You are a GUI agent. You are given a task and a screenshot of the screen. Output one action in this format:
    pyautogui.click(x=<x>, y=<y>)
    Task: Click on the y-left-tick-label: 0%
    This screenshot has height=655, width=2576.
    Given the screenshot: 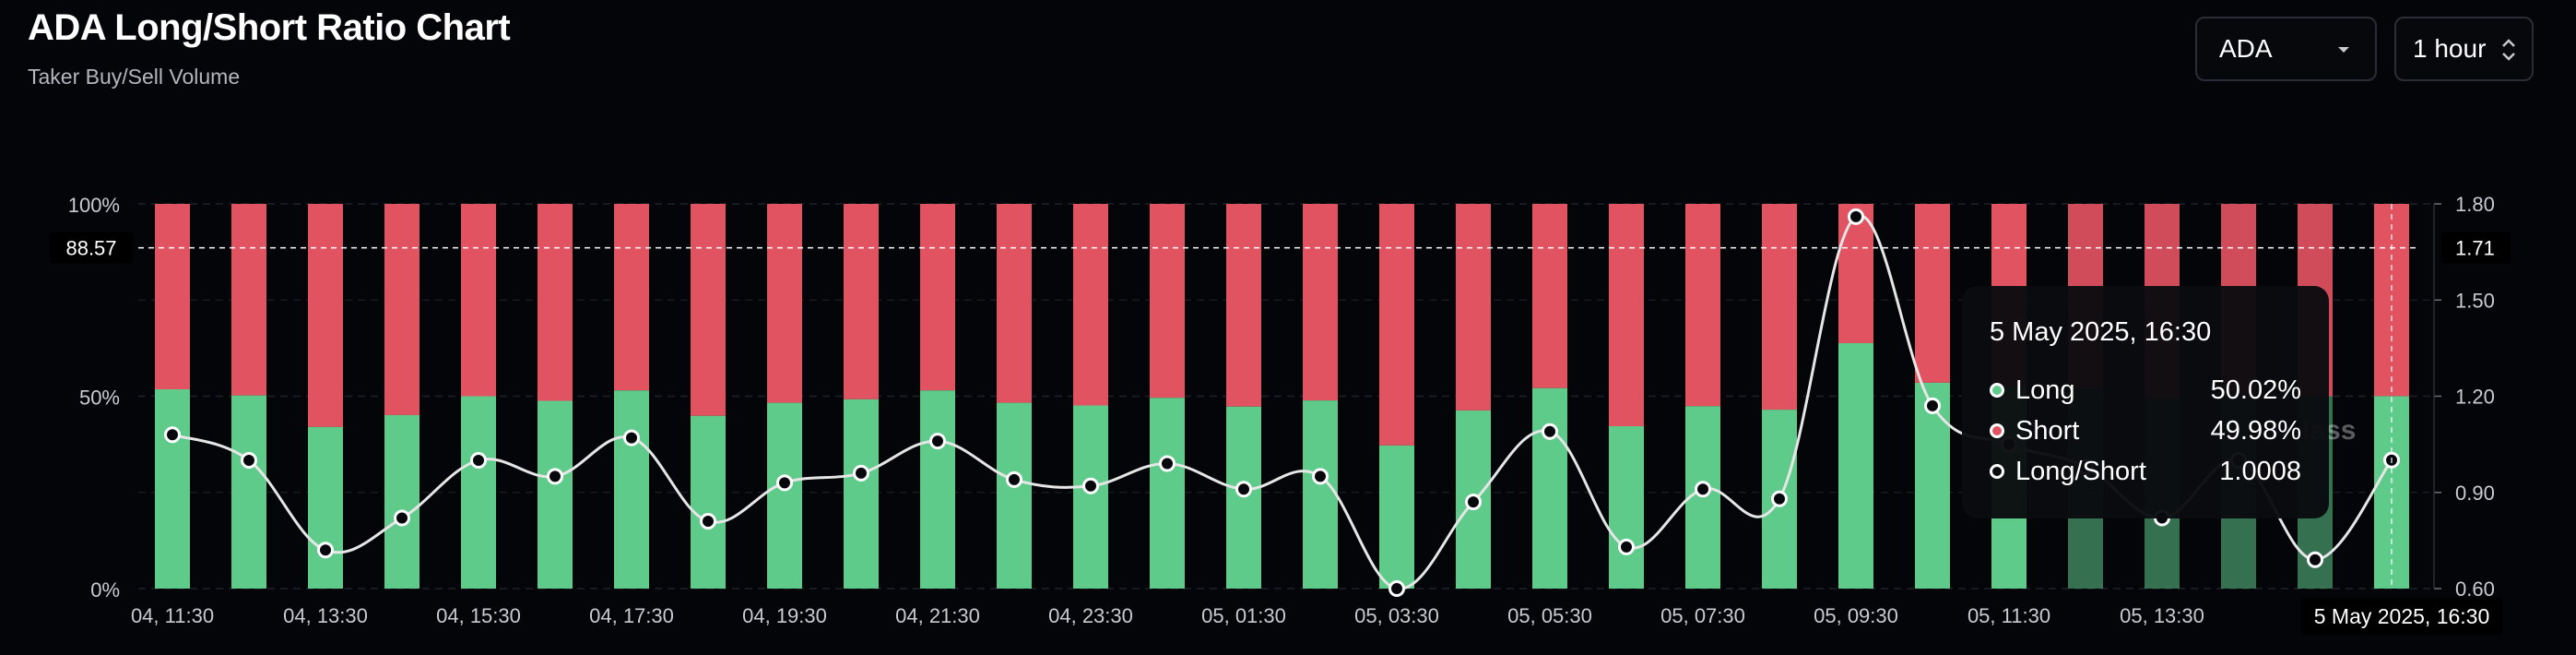 What is the action you would take?
    pyautogui.click(x=105, y=589)
    